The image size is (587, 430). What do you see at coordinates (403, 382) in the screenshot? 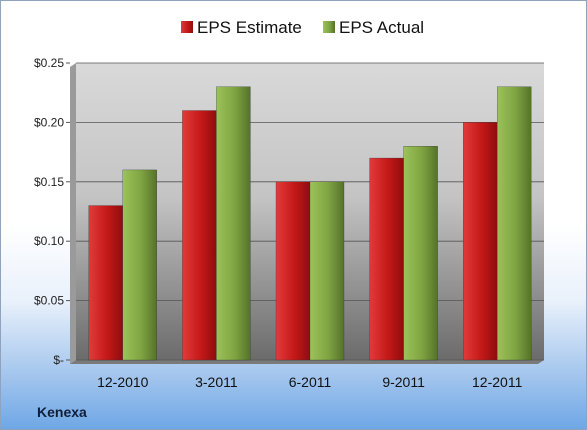
I see `x-tick-label: 9-2011` at bounding box center [403, 382].